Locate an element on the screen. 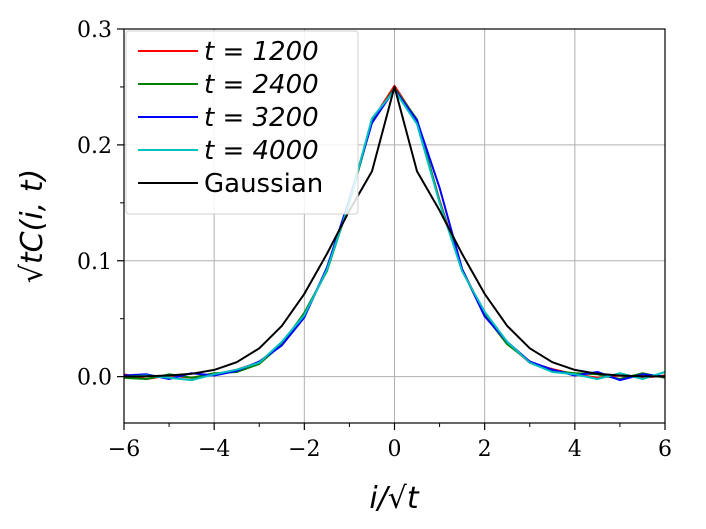  x-tick-label: −6 is located at coordinates (124, 449).